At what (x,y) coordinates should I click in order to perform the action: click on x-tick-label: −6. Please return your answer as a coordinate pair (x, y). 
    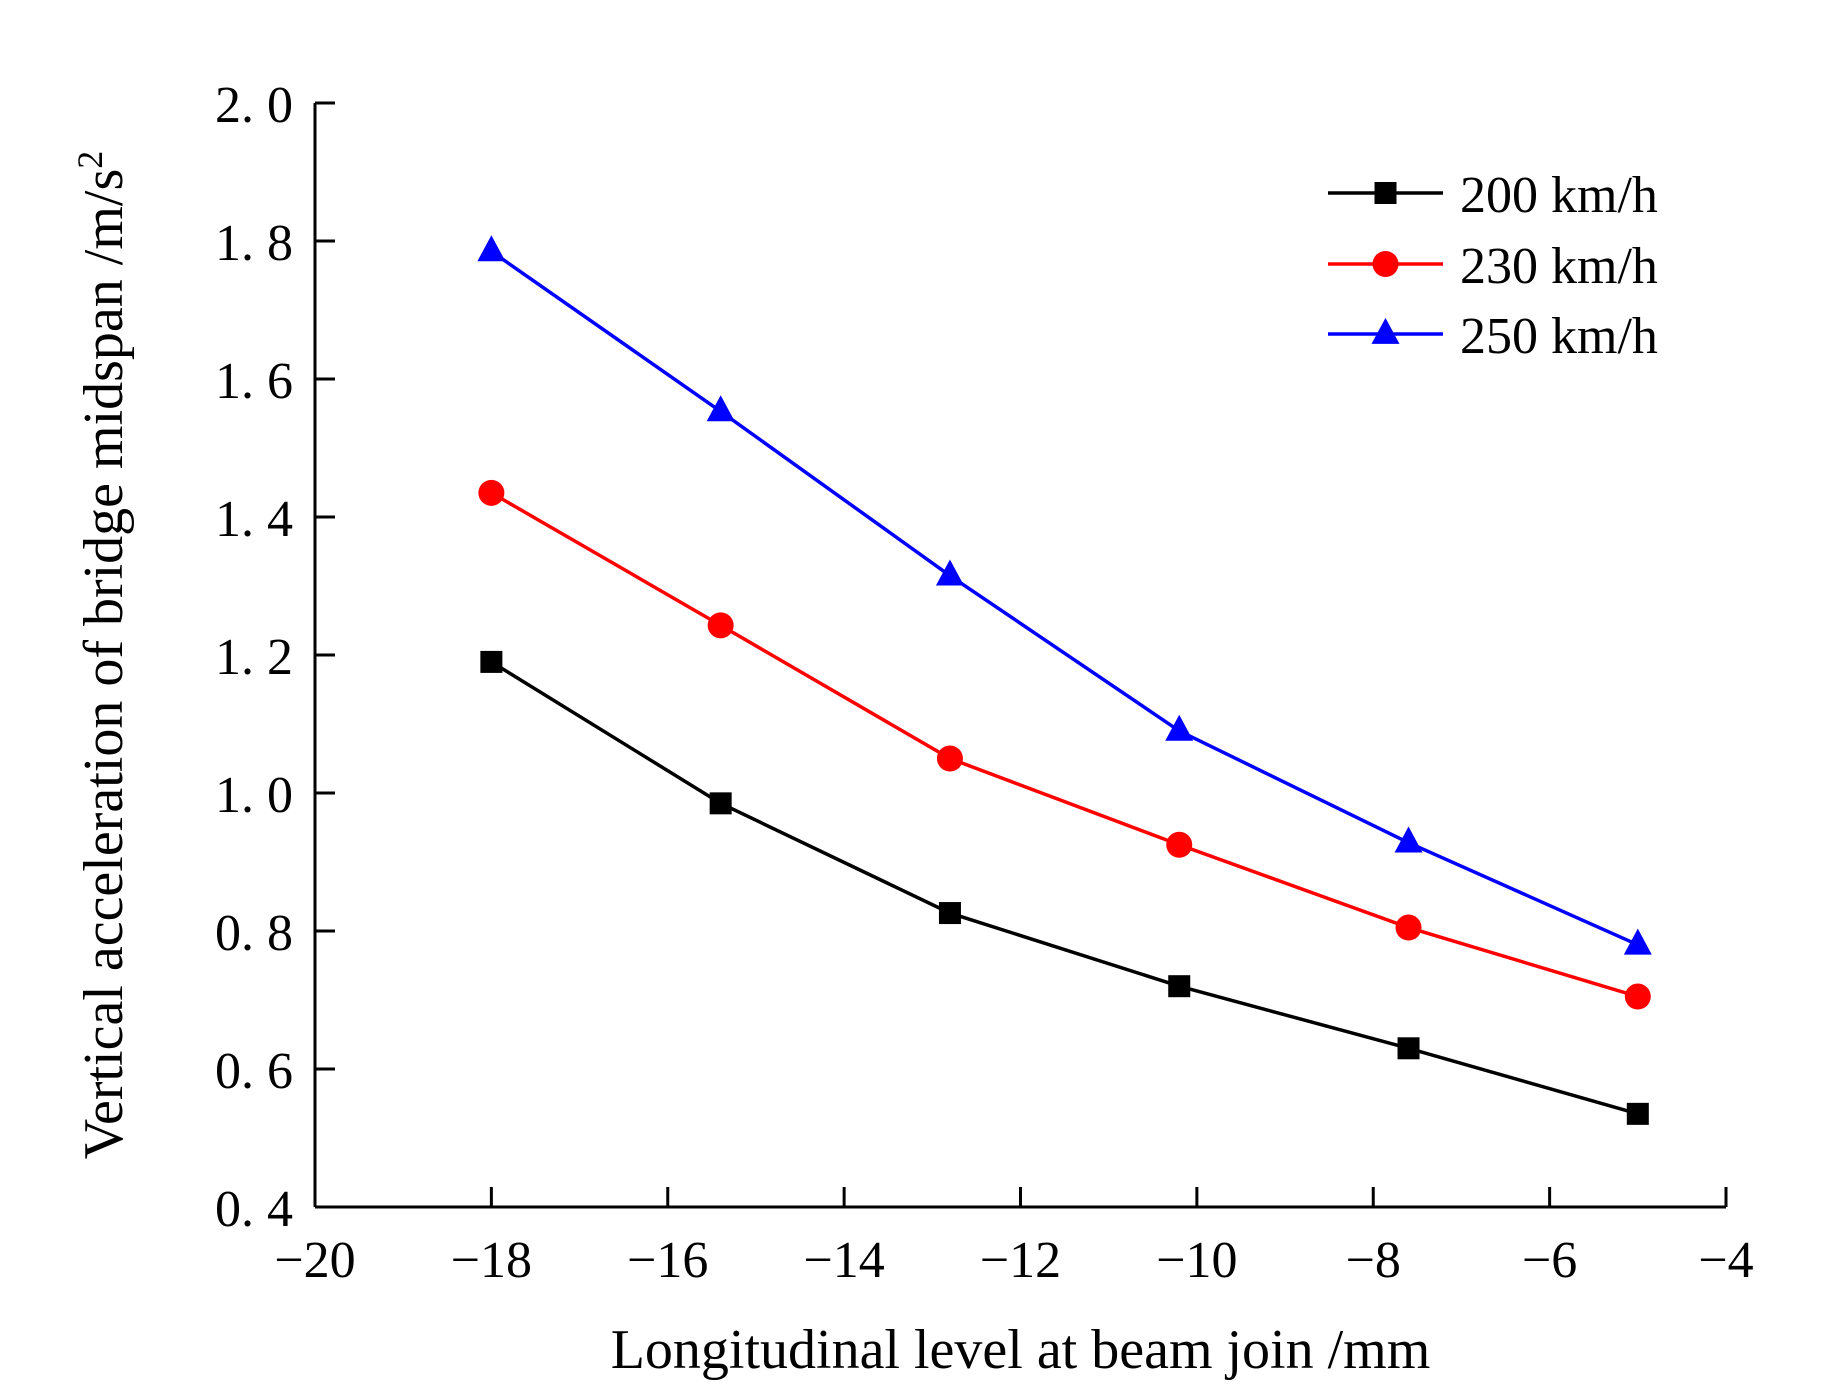
    Looking at the image, I should click on (1549, 1260).